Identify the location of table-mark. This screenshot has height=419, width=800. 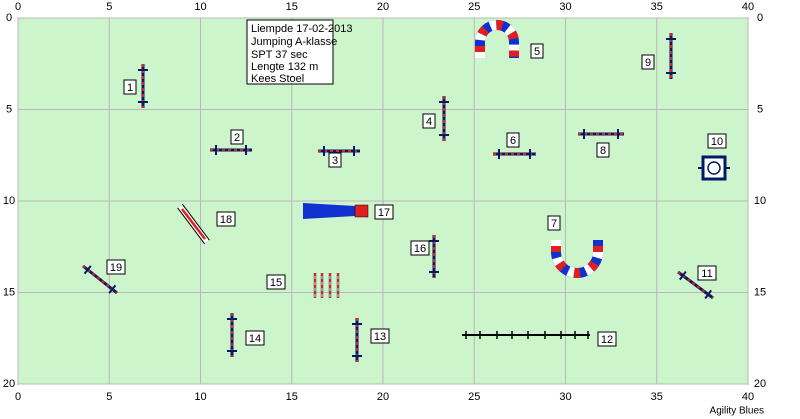
(714, 168).